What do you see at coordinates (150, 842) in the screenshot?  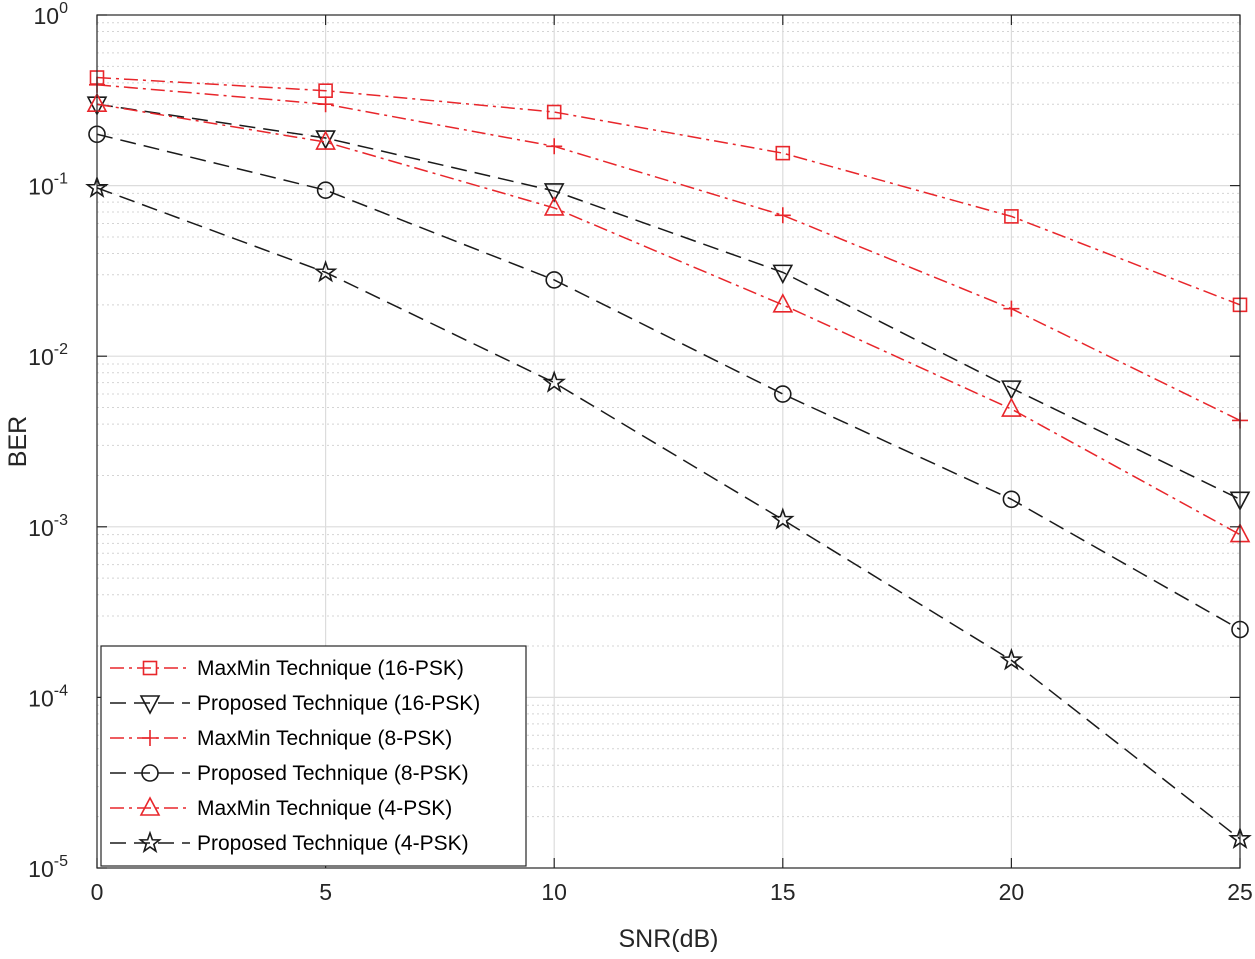 I see `legend-marker-star` at bounding box center [150, 842].